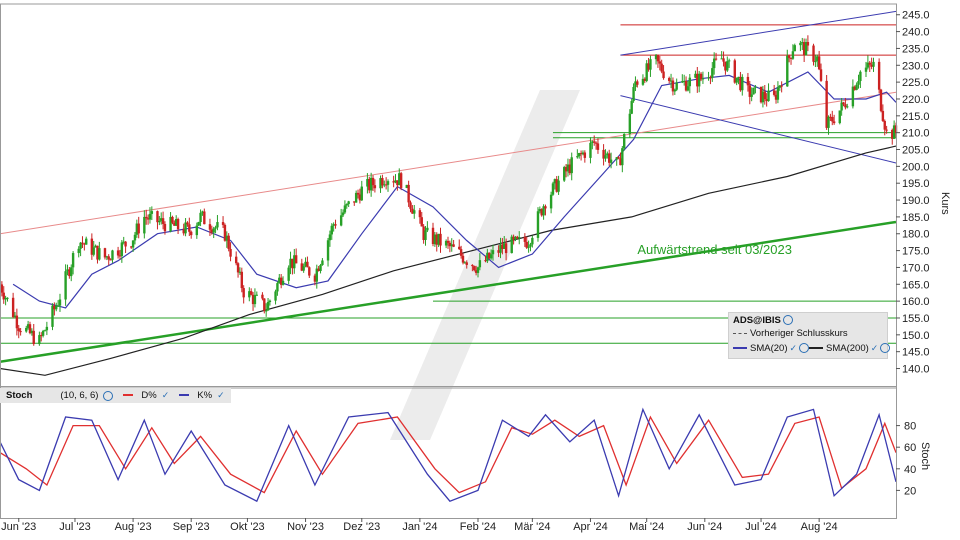 This screenshot has height=540, width=960. Describe the element at coordinates (916, 16) in the screenshot. I see `y-tick-label: 245.0` at that location.